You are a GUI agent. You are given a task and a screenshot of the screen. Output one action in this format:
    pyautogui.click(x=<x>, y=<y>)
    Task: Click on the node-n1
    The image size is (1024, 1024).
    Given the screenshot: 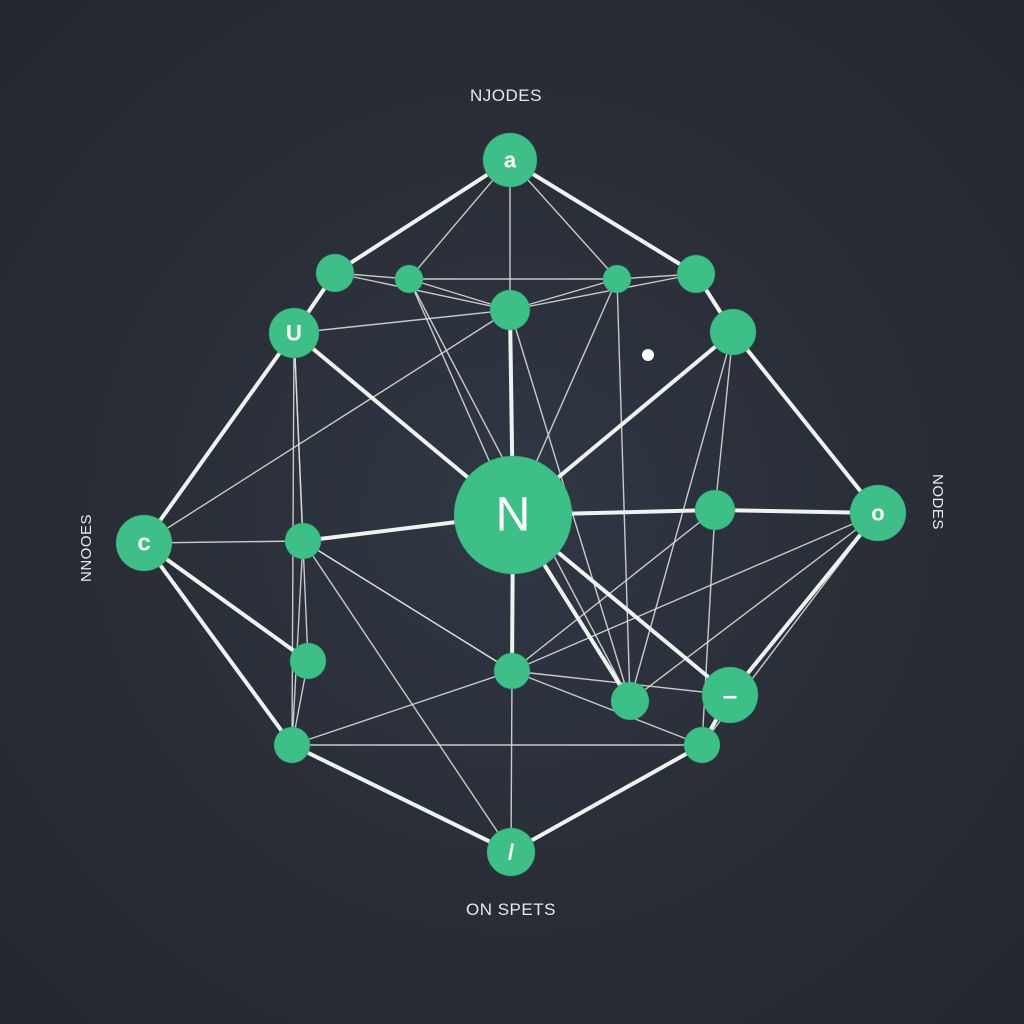 What is the action you would take?
    pyautogui.click(x=335, y=273)
    